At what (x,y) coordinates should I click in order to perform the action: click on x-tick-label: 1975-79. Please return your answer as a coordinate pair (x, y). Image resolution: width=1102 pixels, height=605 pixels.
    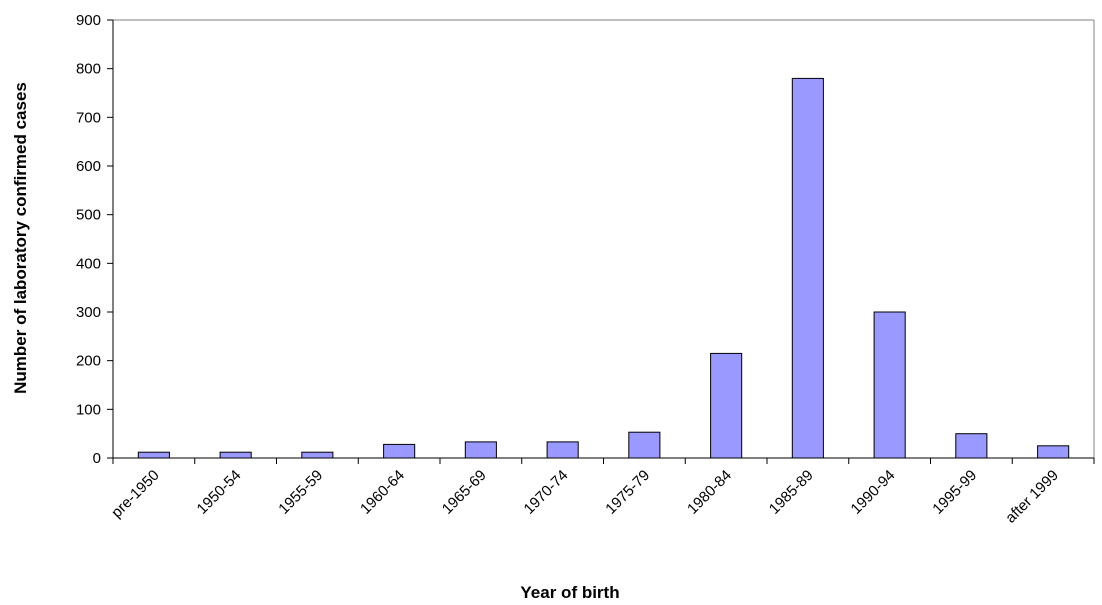
    Looking at the image, I should click on (627, 492).